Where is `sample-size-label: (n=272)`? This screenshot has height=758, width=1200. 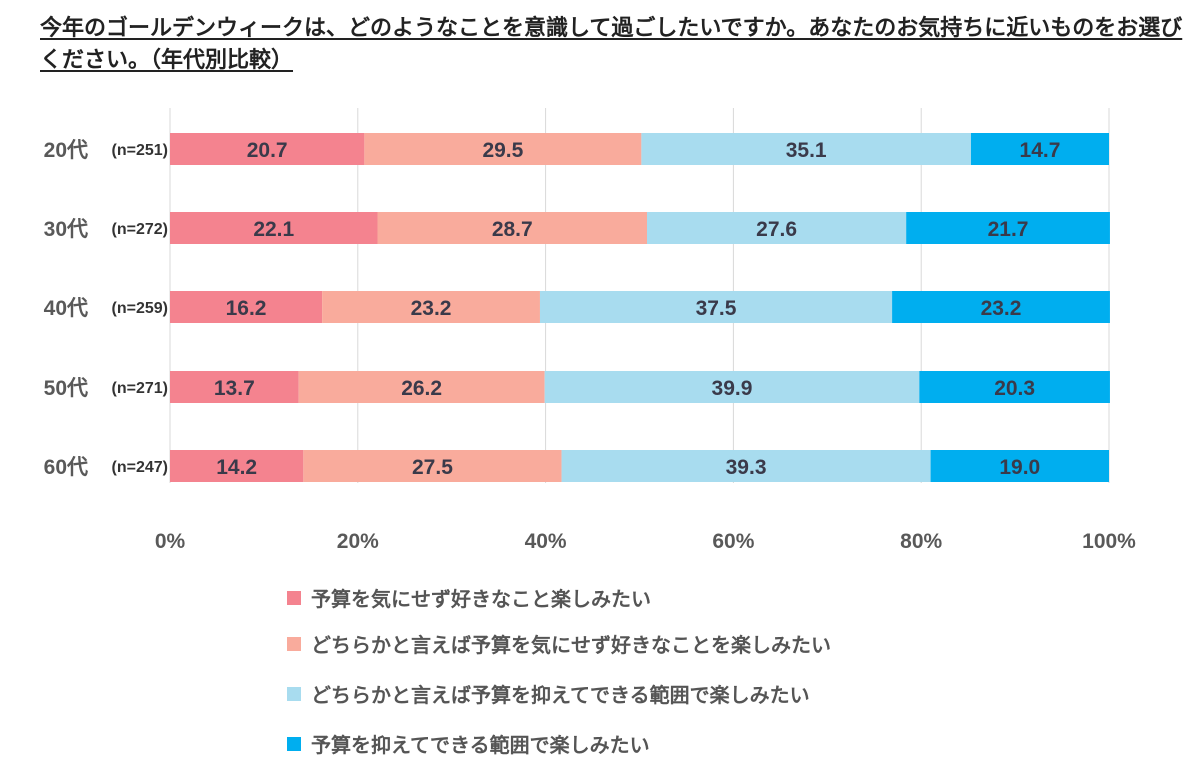 sample-size-label: (n=272) is located at coordinates (140, 229).